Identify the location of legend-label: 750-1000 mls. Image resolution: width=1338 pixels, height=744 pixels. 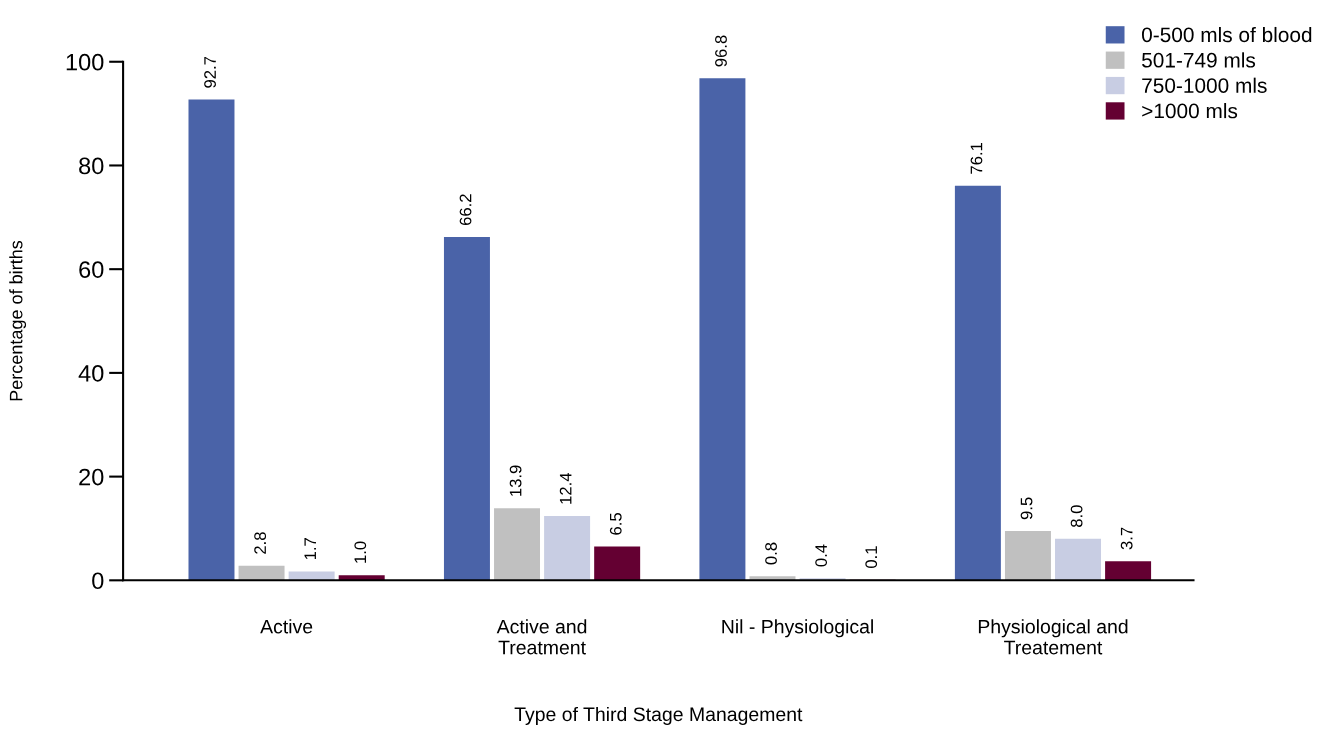
(1204, 85).